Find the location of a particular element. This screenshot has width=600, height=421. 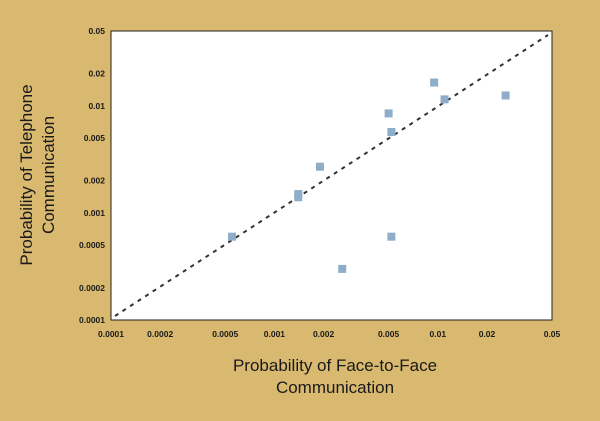

y-tick-label: 0.0001 is located at coordinates (92, 320).